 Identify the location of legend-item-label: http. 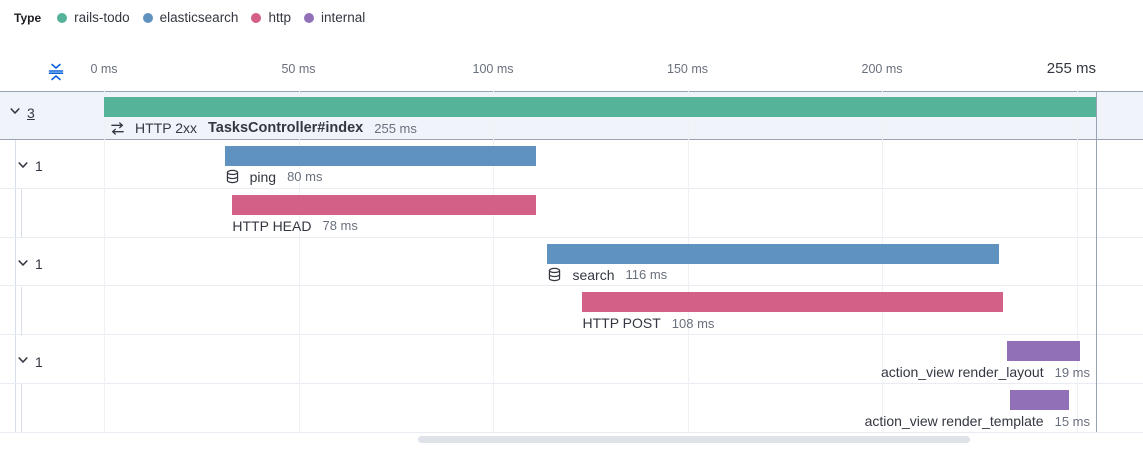
(279, 17).